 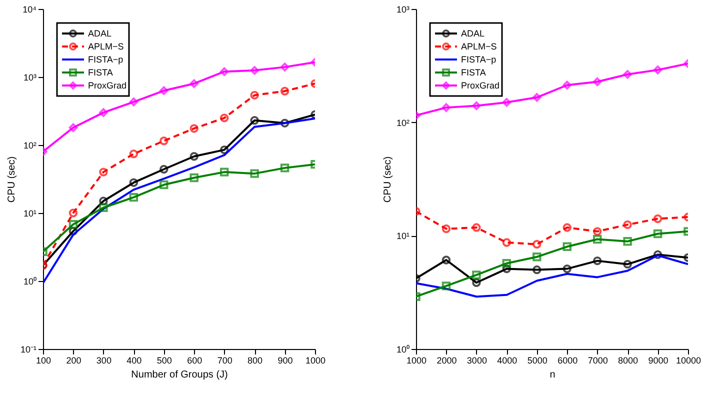 What do you see at coordinates (552, 276) in the screenshot?
I see `line-series` at bounding box center [552, 276].